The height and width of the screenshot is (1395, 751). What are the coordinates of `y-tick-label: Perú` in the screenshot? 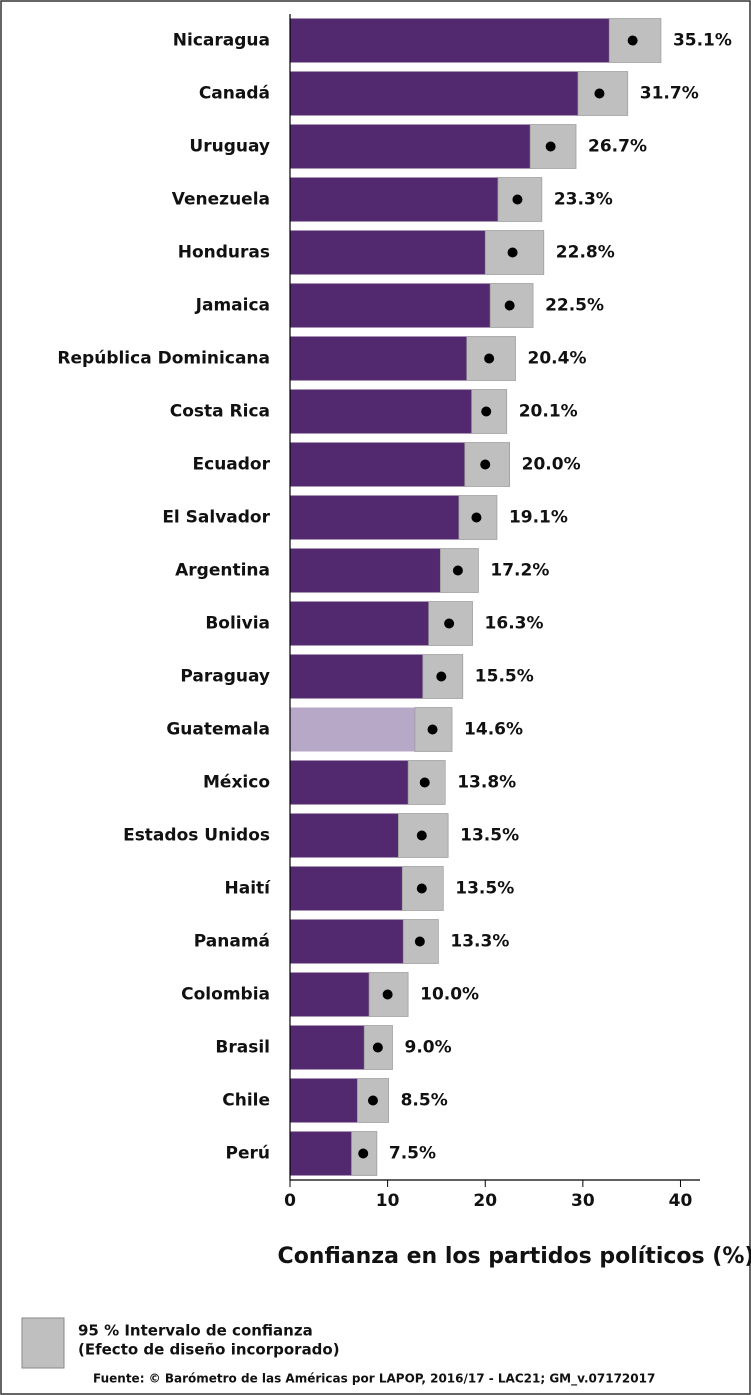 It's located at (248, 1154).